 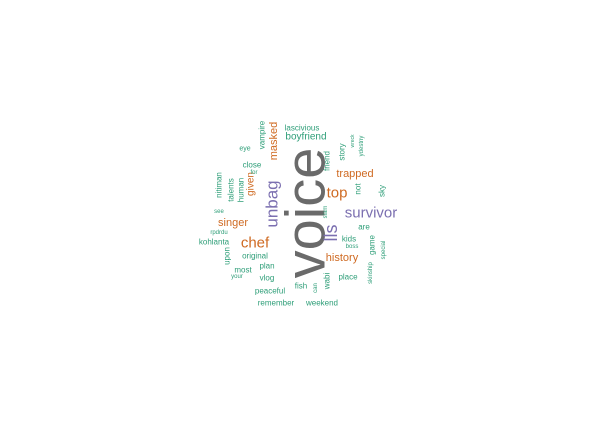 I want to click on cloud-word-plan: plan, so click(x=266, y=266).